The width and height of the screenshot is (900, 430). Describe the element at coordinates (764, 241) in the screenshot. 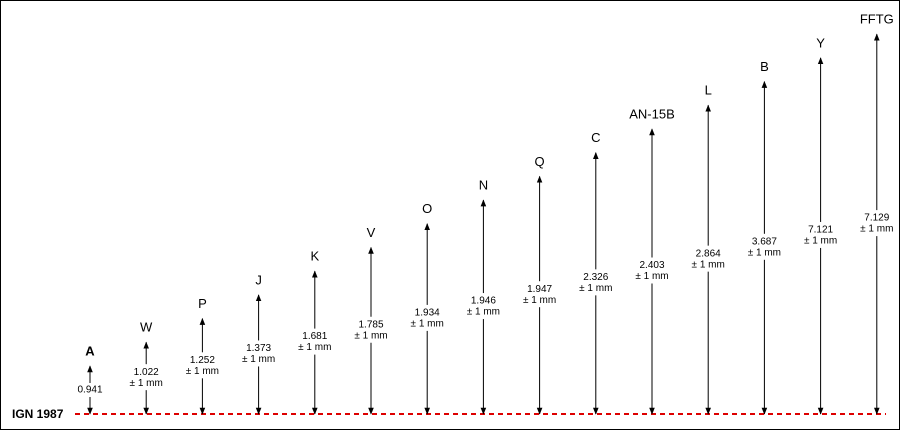

I see `point-value: 3.687` at that location.